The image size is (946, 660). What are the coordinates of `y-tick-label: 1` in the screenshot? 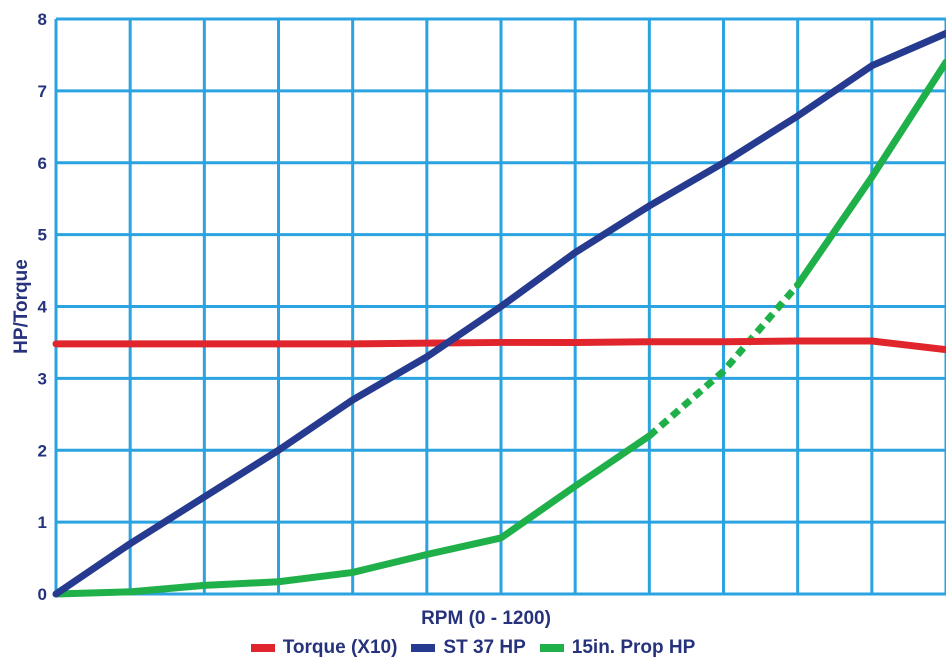 It's located at (42, 522).